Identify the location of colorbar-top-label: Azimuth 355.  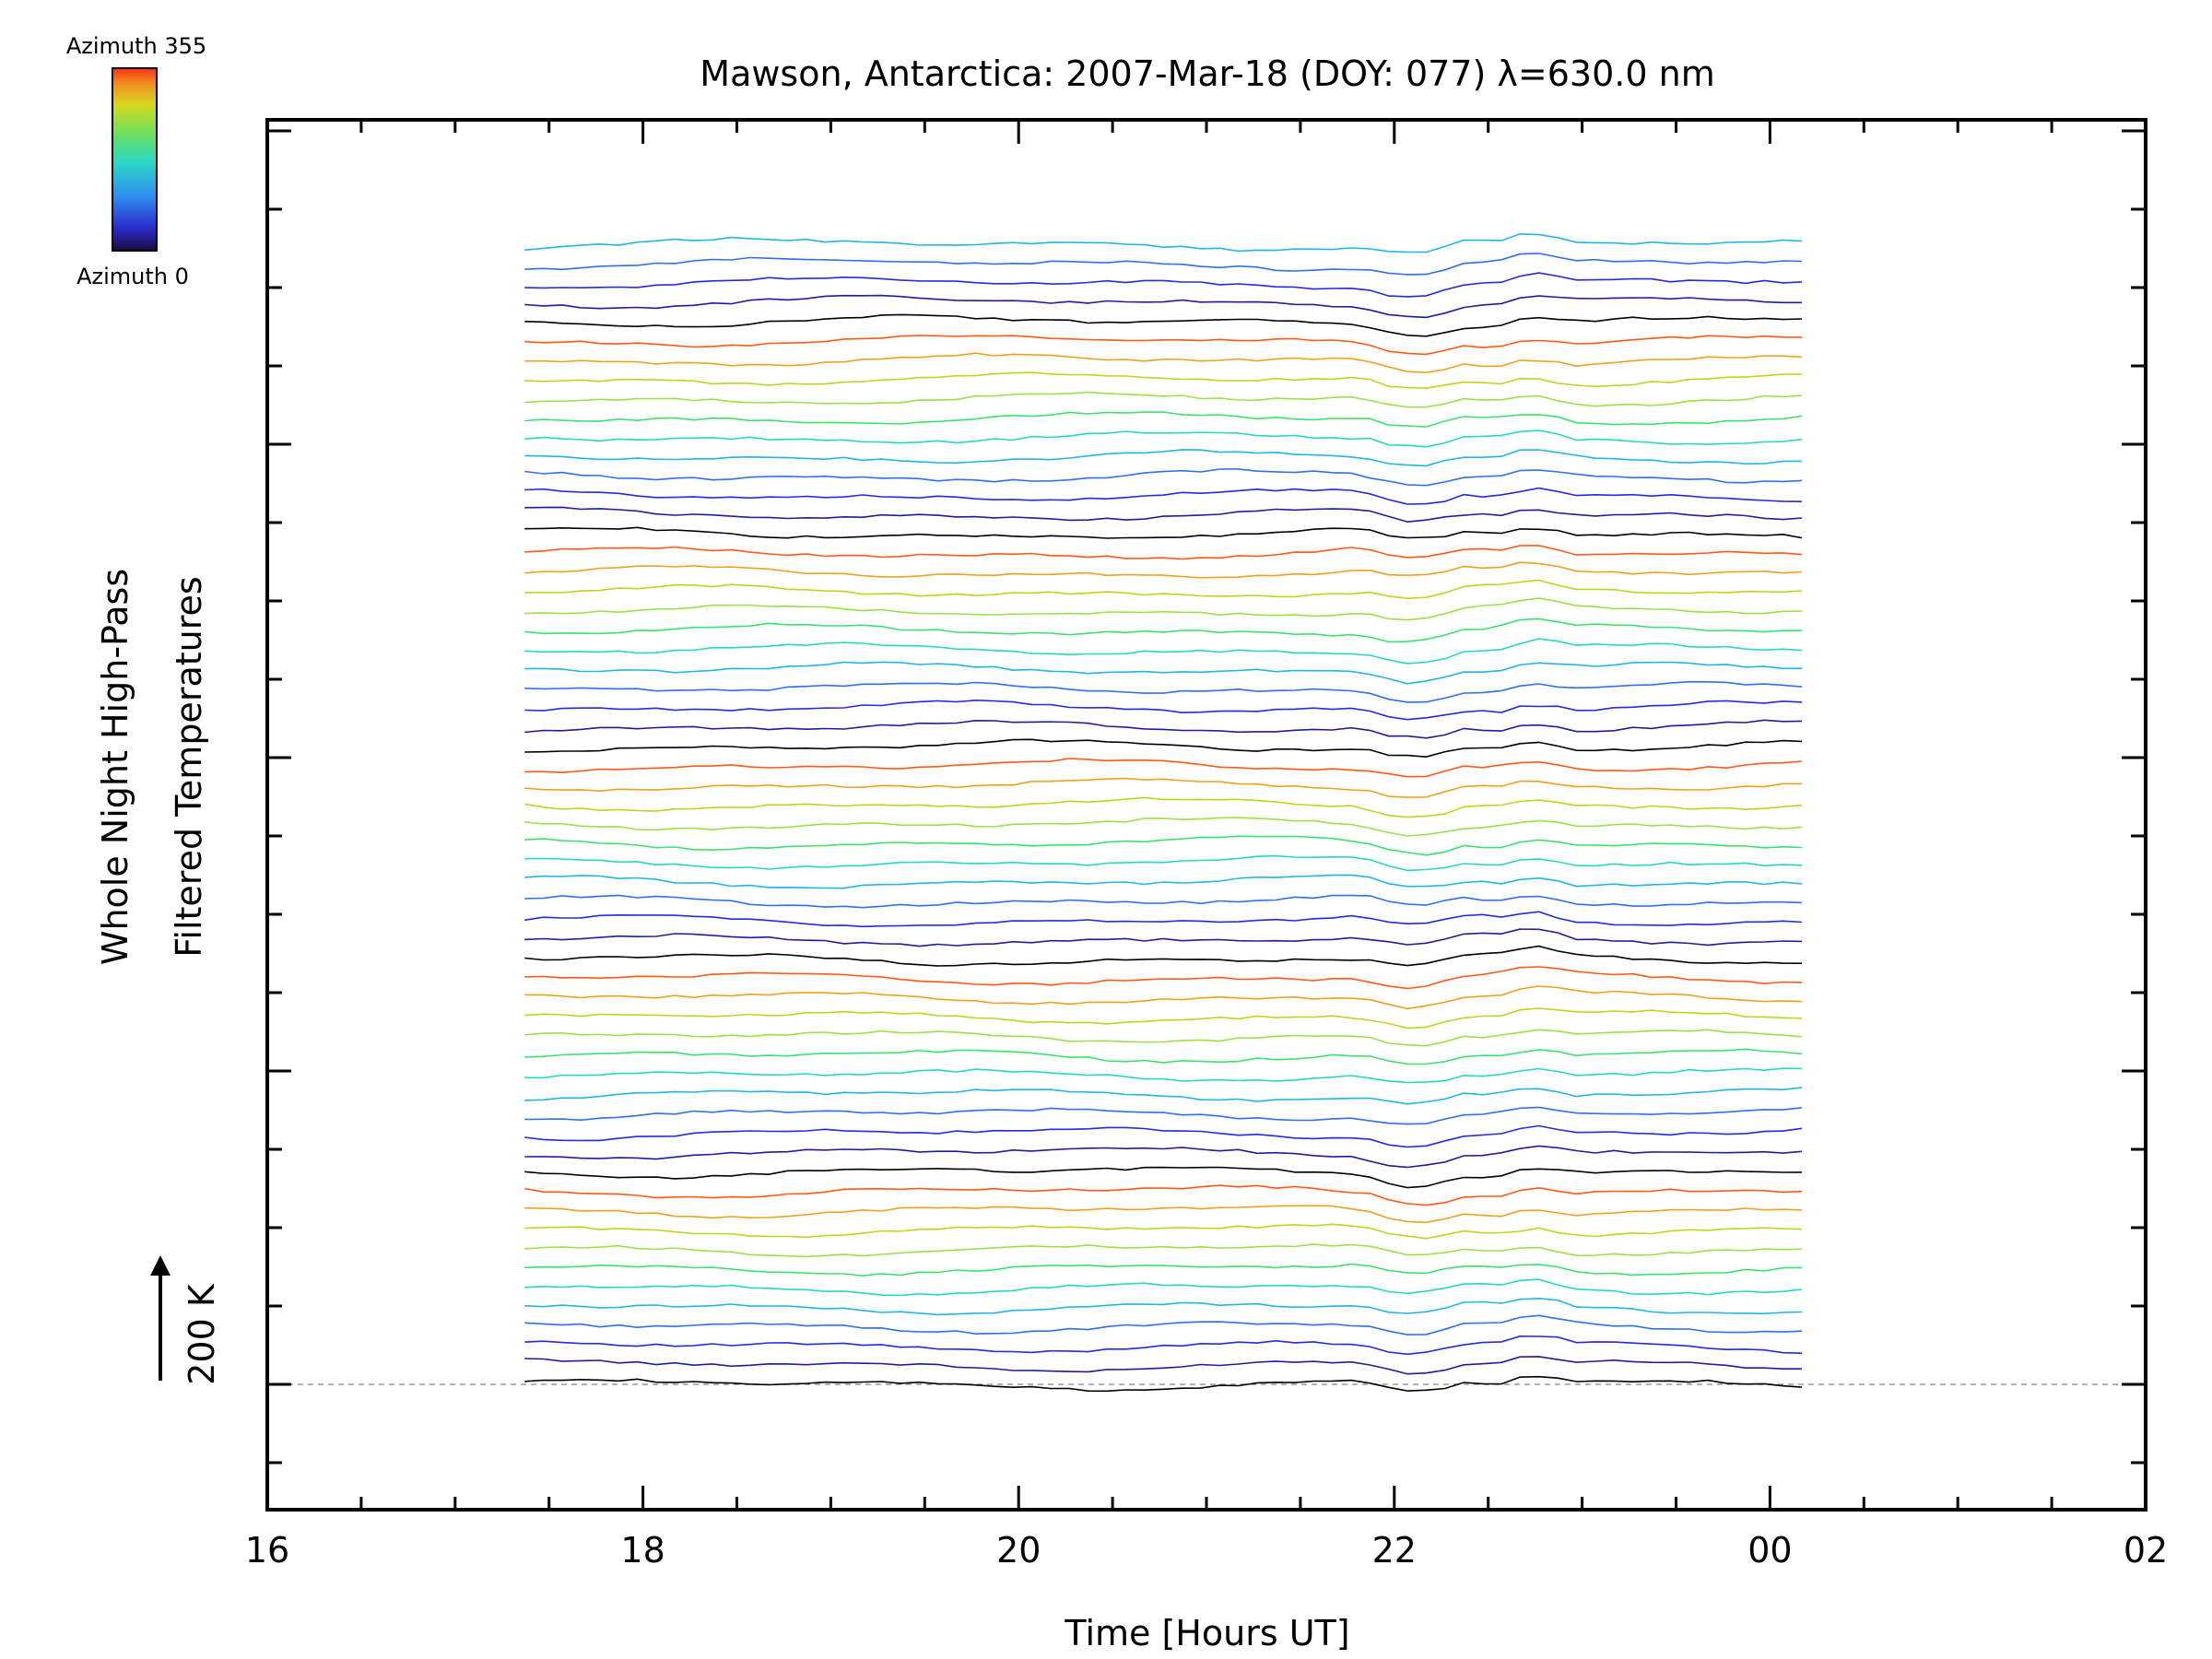
(136, 46).